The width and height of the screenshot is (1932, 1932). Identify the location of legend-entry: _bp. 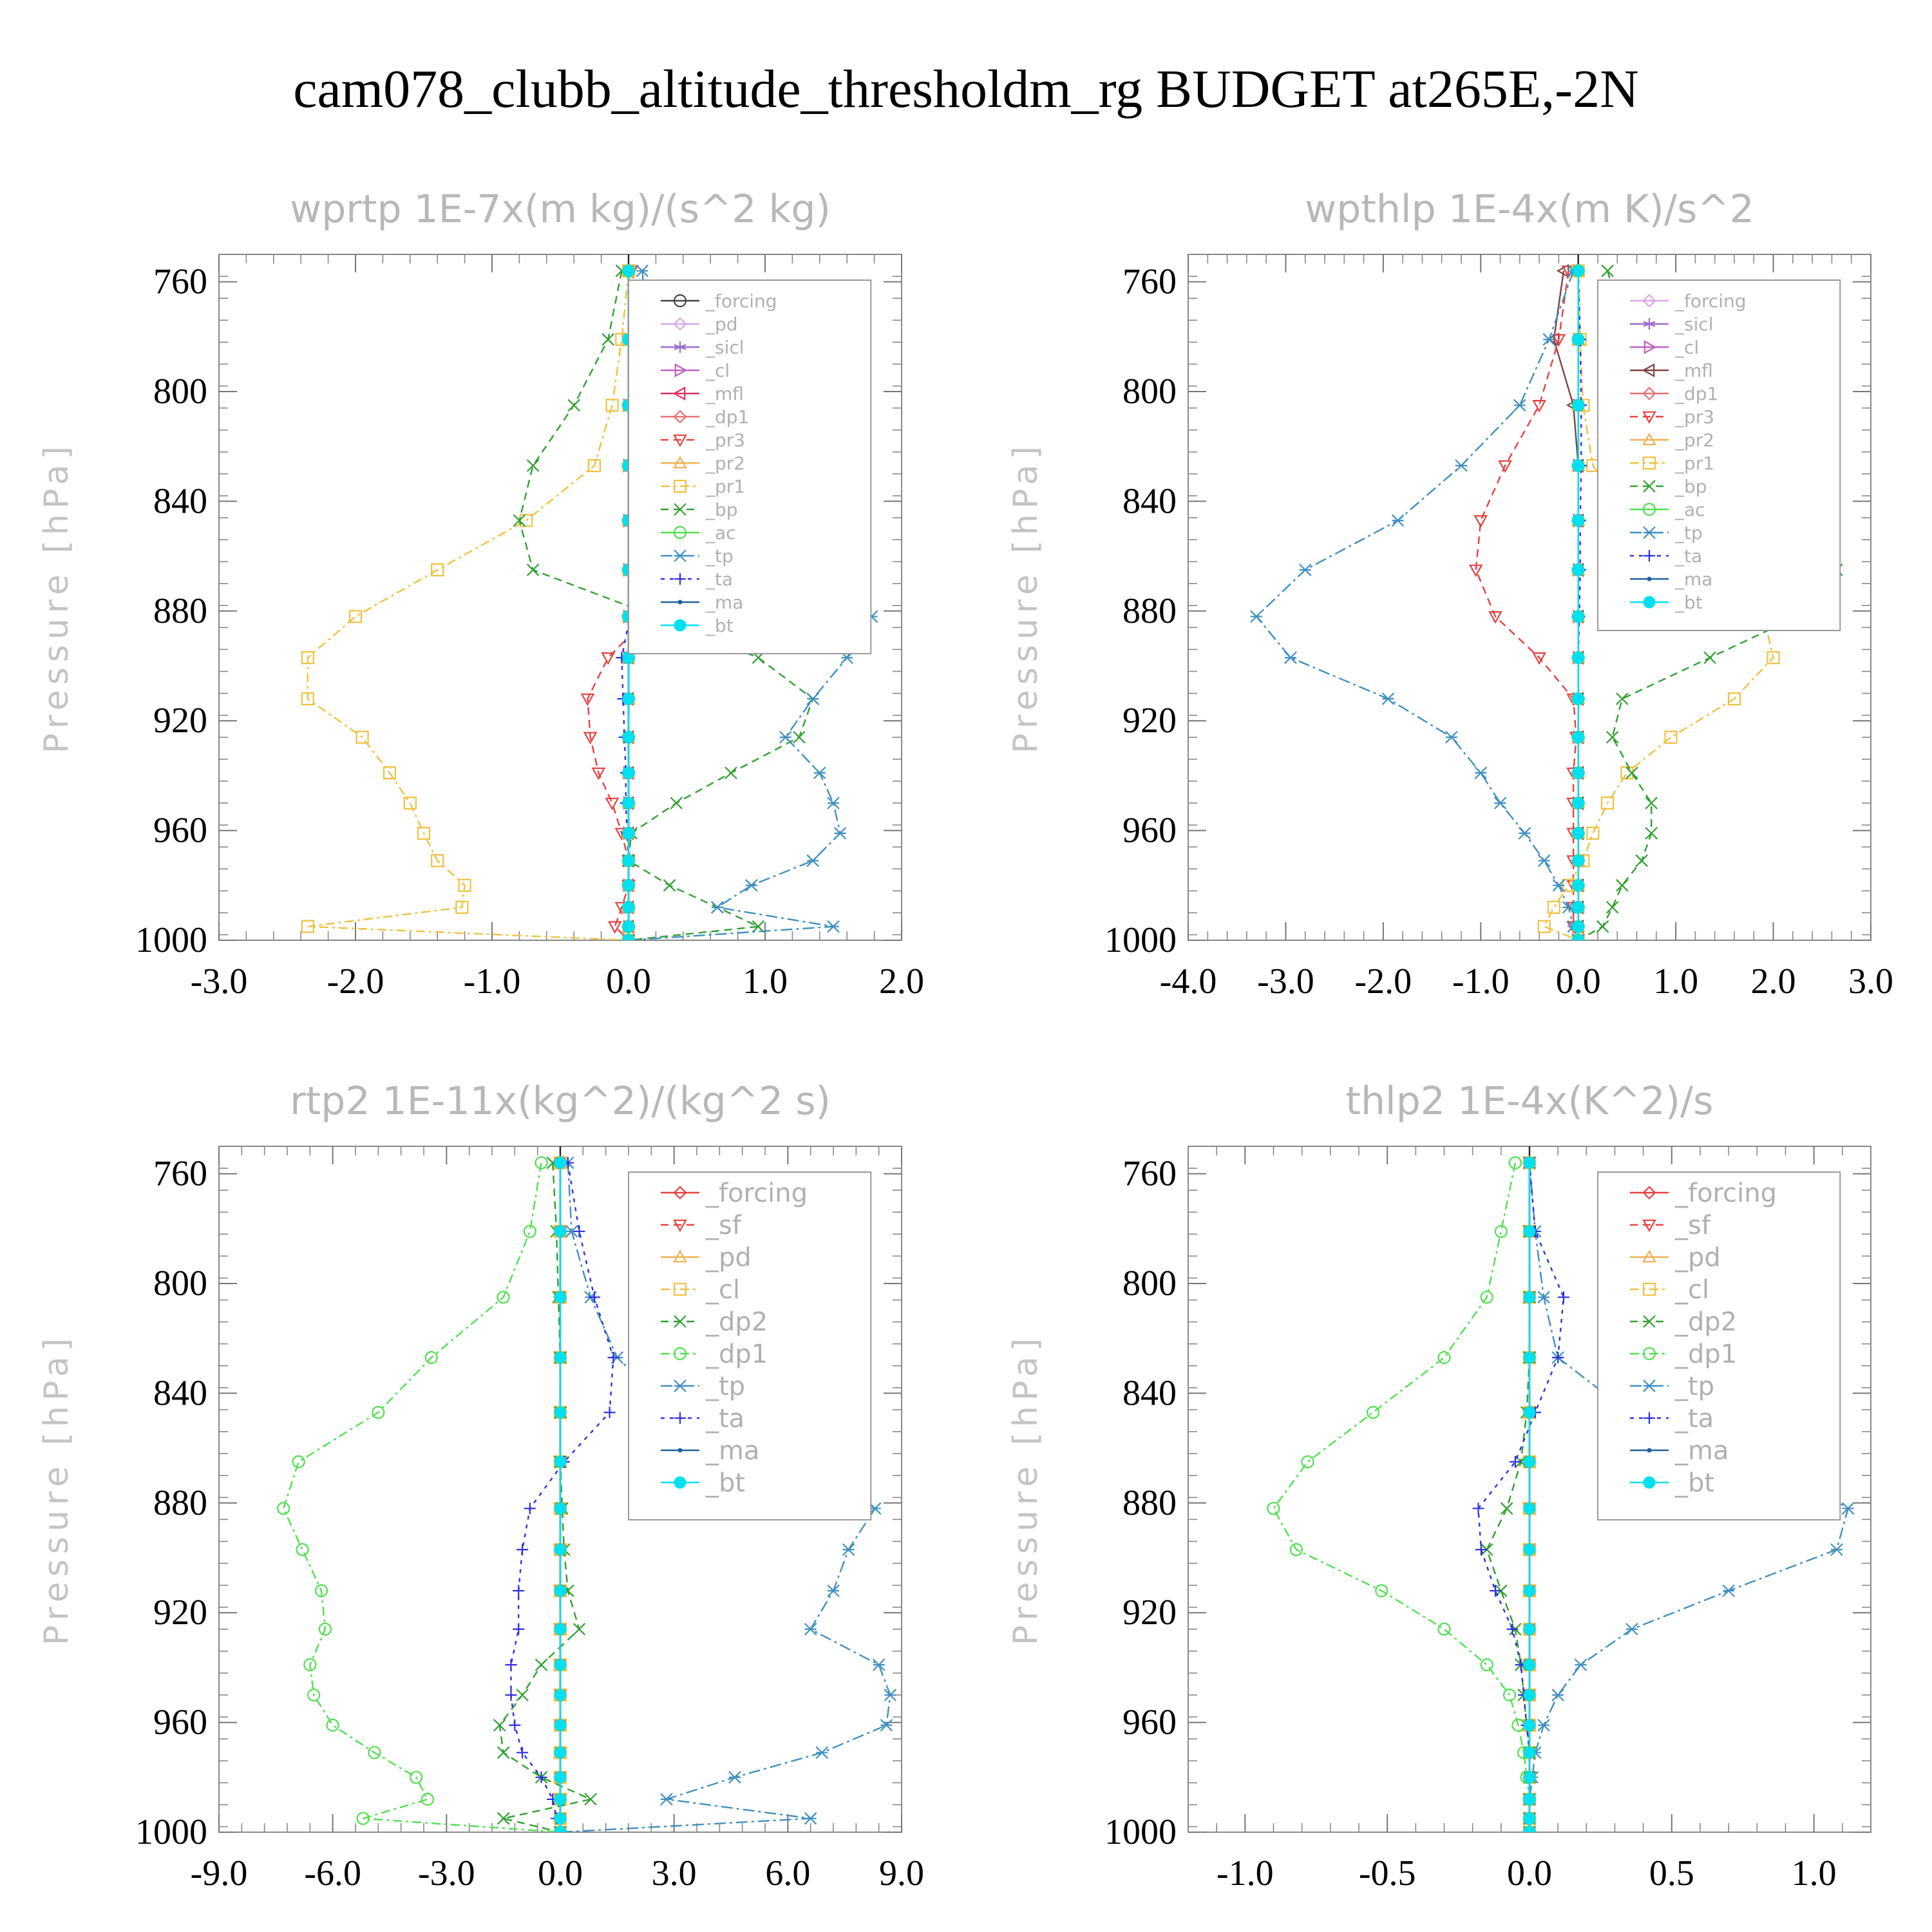
(721, 510).